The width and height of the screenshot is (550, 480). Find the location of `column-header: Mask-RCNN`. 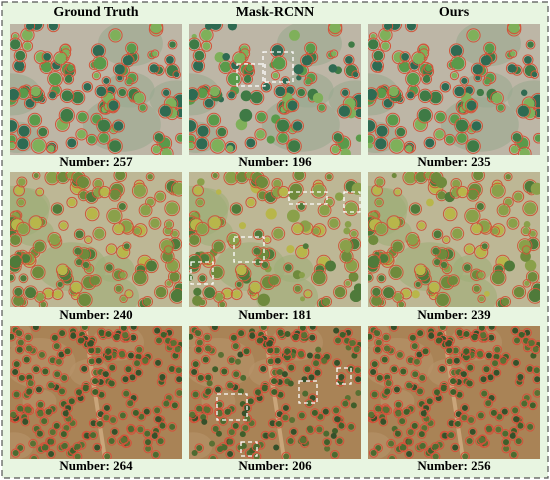

column-header: Mask-RCNN is located at coordinates (275, 12).